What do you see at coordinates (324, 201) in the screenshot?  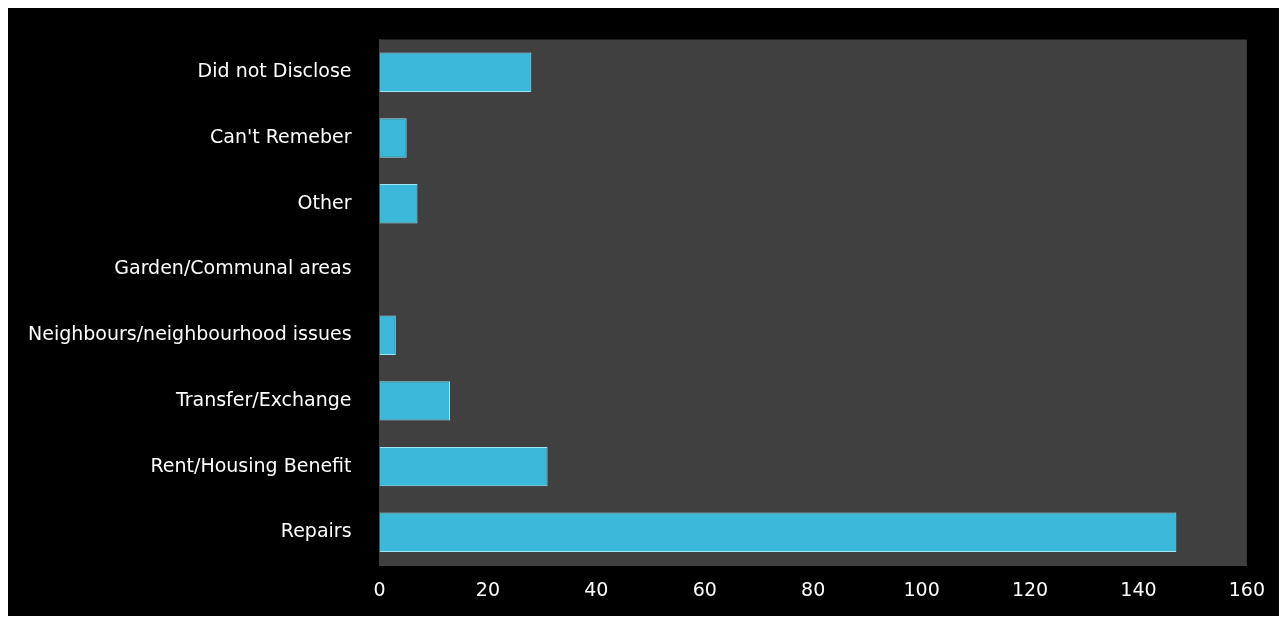 I see `y-tick-label: Other` at bounding box center [324, 201].